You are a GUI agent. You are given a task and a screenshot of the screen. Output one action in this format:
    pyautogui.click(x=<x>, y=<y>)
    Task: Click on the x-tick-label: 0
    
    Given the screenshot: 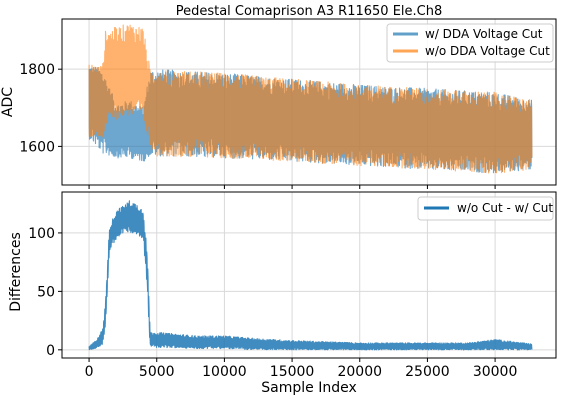 What is the action you would take?
    pyautogui.click(x=89, y=372)
    